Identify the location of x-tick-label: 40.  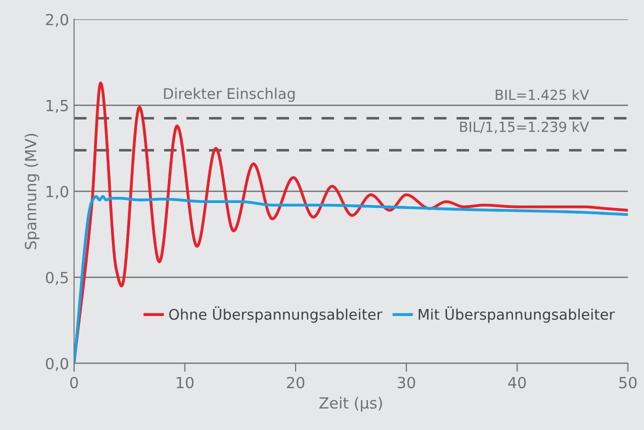
(517, 382).